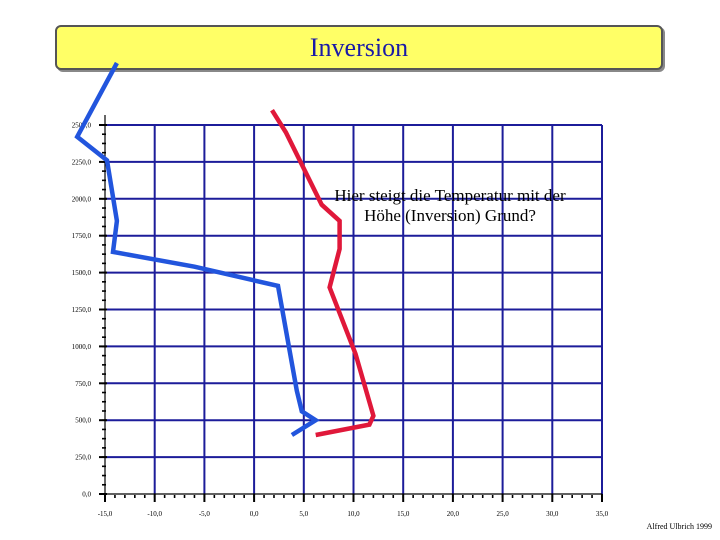 Image resolution: width=720 pixels, height=540 pixels. I want to click on x-tick-label: -10,0, so click(154, 514).